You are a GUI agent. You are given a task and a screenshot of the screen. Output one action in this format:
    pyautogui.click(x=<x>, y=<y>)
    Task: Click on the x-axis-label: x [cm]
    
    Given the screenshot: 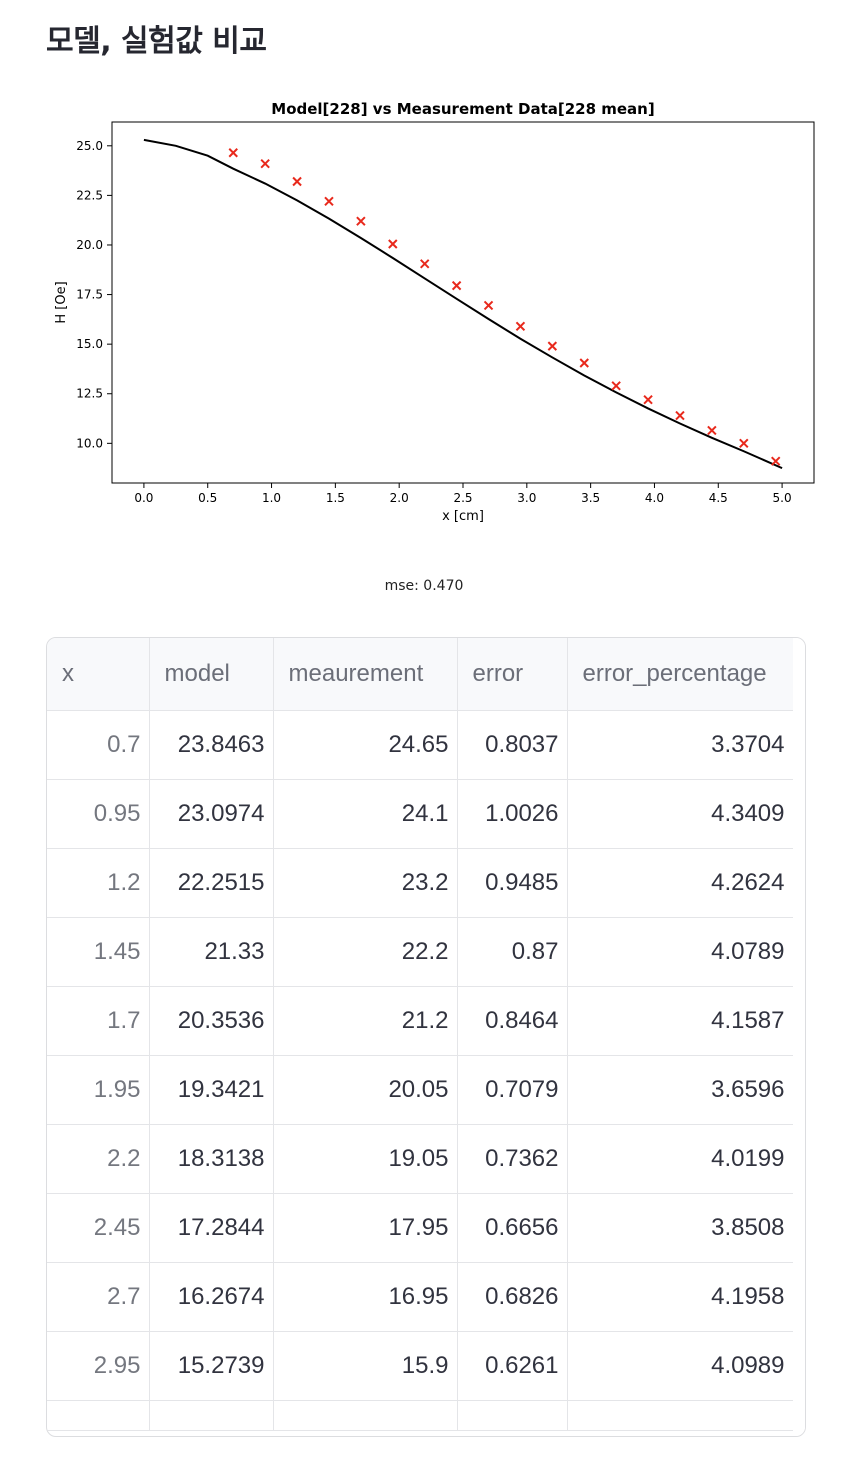 What is the action you would take?
    pyautogui.click(x=463, y=516)
    